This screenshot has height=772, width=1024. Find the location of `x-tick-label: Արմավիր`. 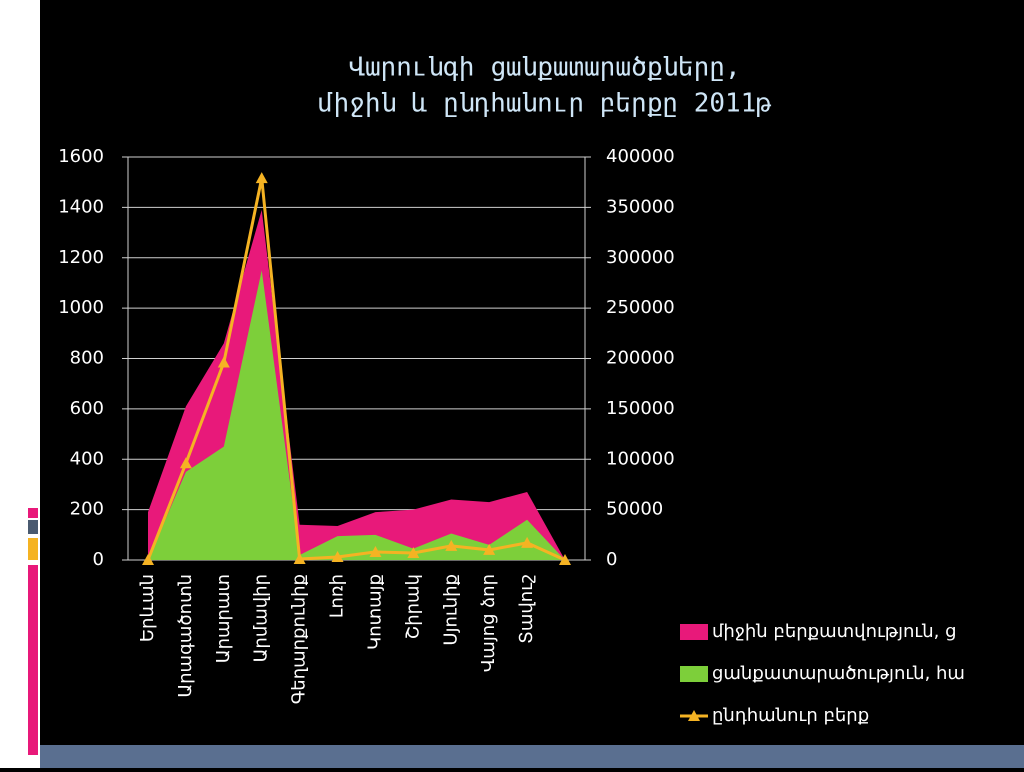

x-tick-label: Արմավիր is located at coordinates (261, 618).